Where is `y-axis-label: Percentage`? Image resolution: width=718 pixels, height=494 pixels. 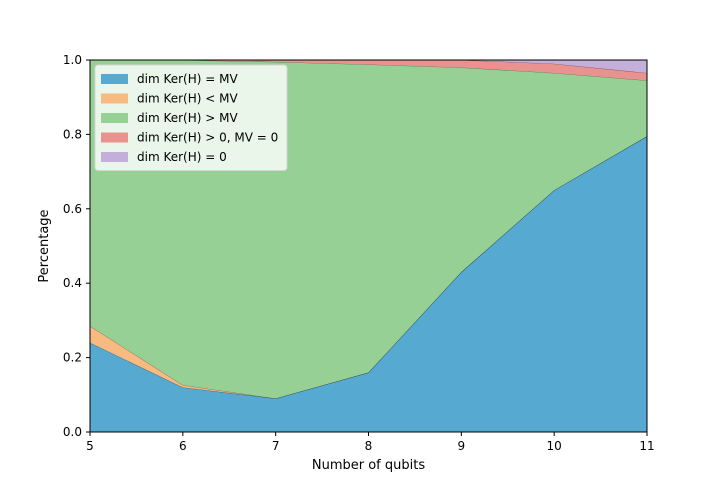 y-axis-label: Percentage is located at coordinates (44, 245).